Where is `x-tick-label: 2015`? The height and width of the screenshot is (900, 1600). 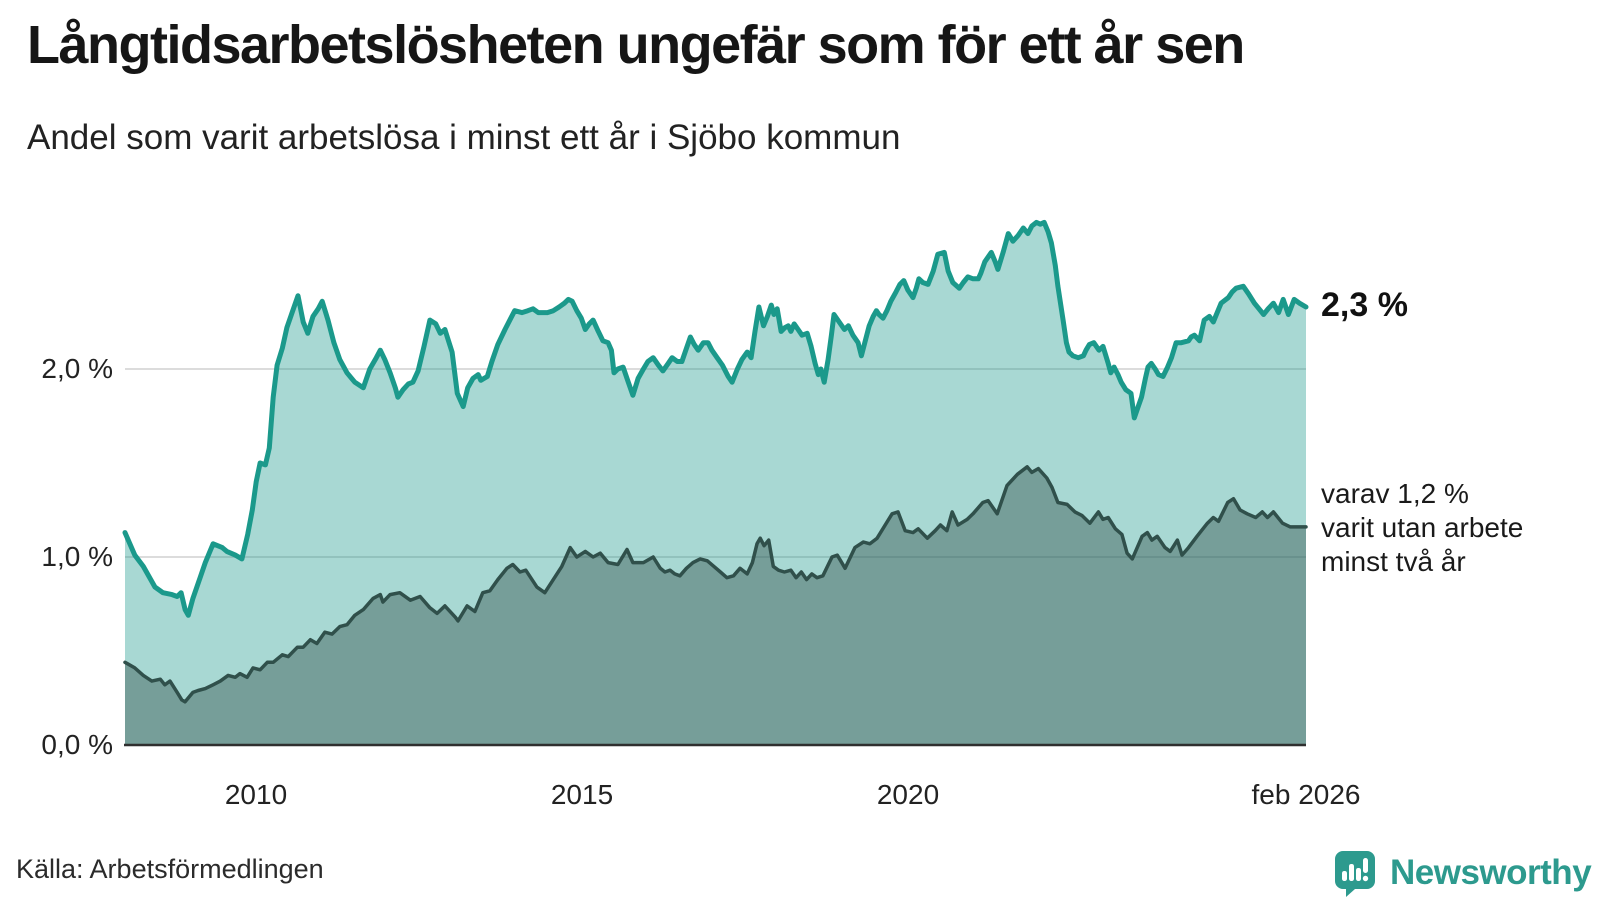
x-tick-label: 2015 is located at coordinates (582, 794).